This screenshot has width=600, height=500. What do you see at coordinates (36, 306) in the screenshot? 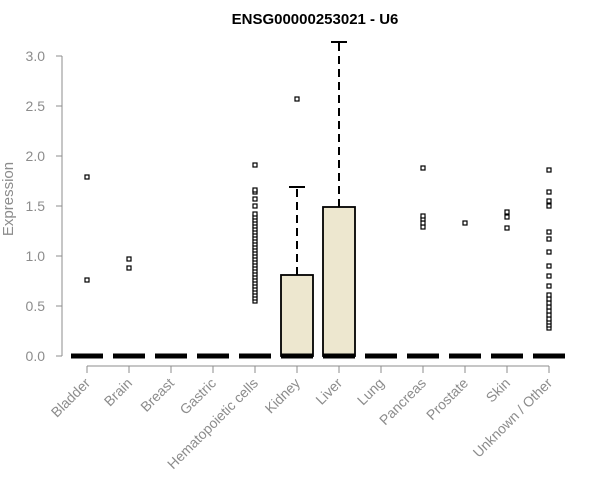
I see `y-tick-label: 0.5` at bounding box center [36, 306].